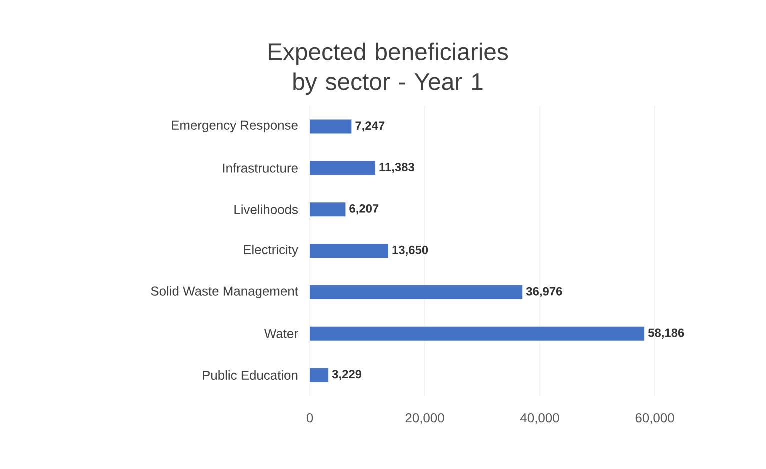 The height and width of the screenshot is (469, 766). Describe the element at coordinates (250, 375) in the screenshot. I see `y-tick-label: Public Education` at that location.